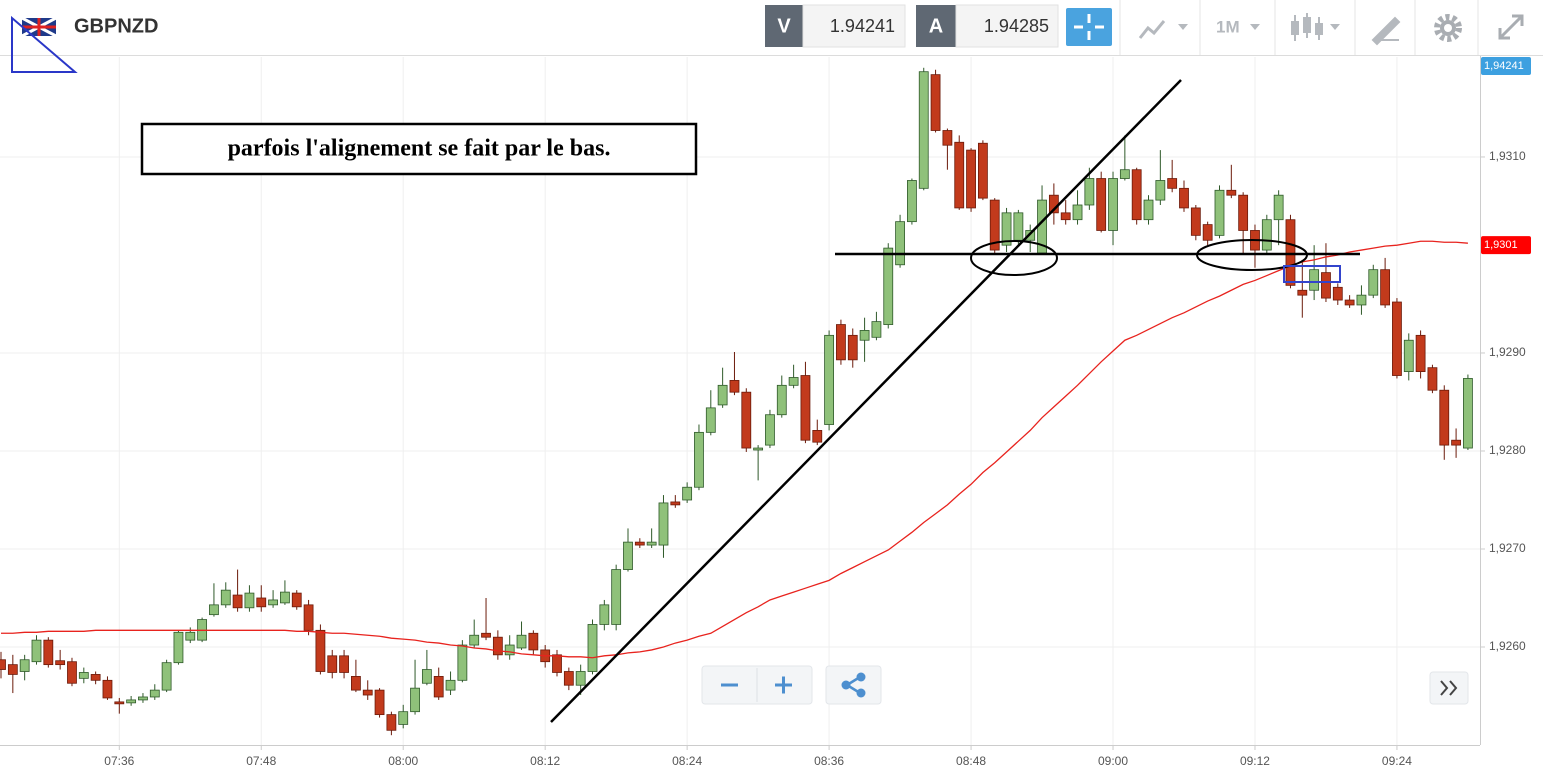 This screenshot has width=1543, height=779. What do you see at coordinates (1315, 27) in the screenshot?
I see `candle-style-button` at bounding box center [1315, 27].